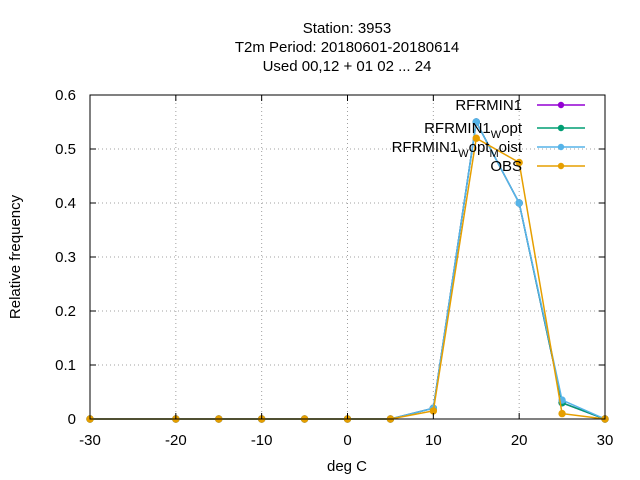 This screenshot has height=480, width=640. I want to click on title-line-3: Used 00,12 + 01 02 ... 24, so click(347, 66).